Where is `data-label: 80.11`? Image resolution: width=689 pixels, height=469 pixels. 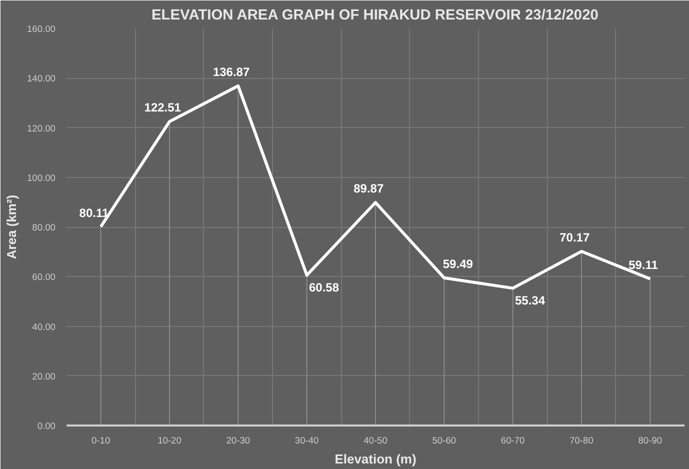 data-label: 80.11 is located at coordinates (94, 213).